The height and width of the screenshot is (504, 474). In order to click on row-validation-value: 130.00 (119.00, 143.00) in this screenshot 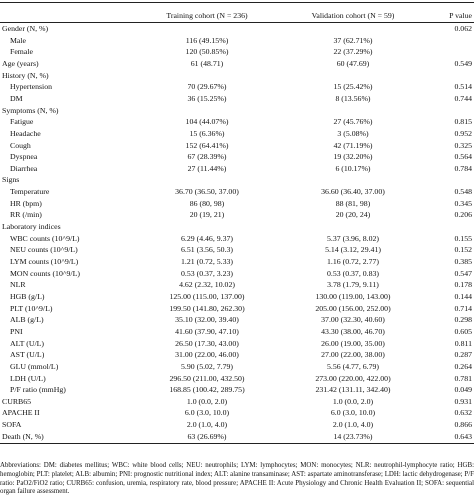, I will do `click(353, 296)`.